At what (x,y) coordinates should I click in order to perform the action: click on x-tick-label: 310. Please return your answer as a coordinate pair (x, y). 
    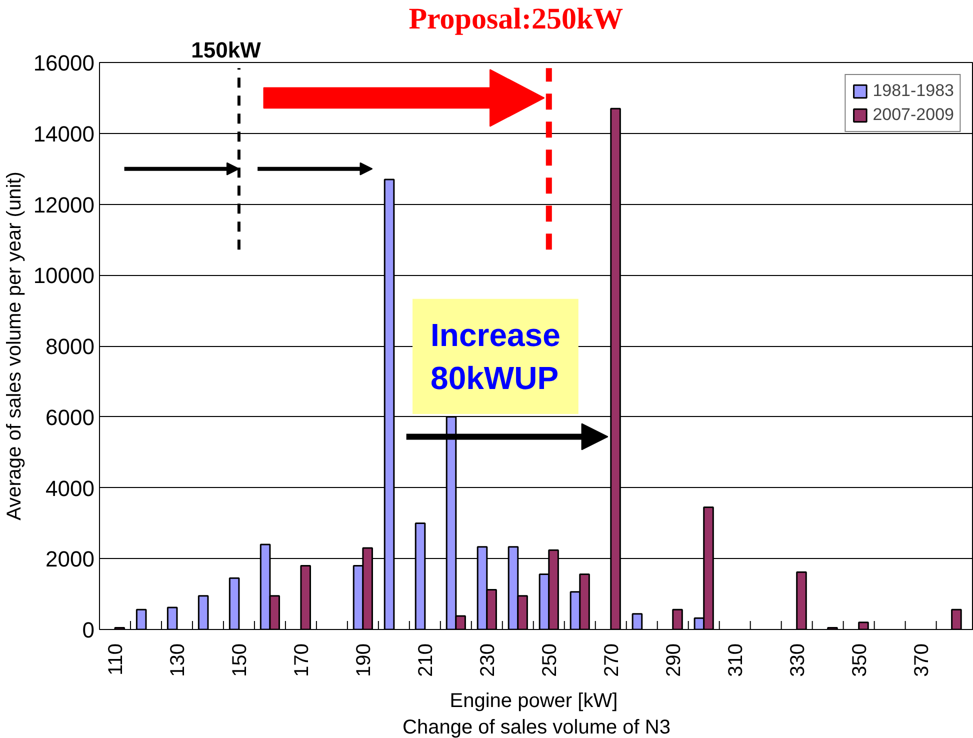
    Looking at the image, I should click on (735, 660).